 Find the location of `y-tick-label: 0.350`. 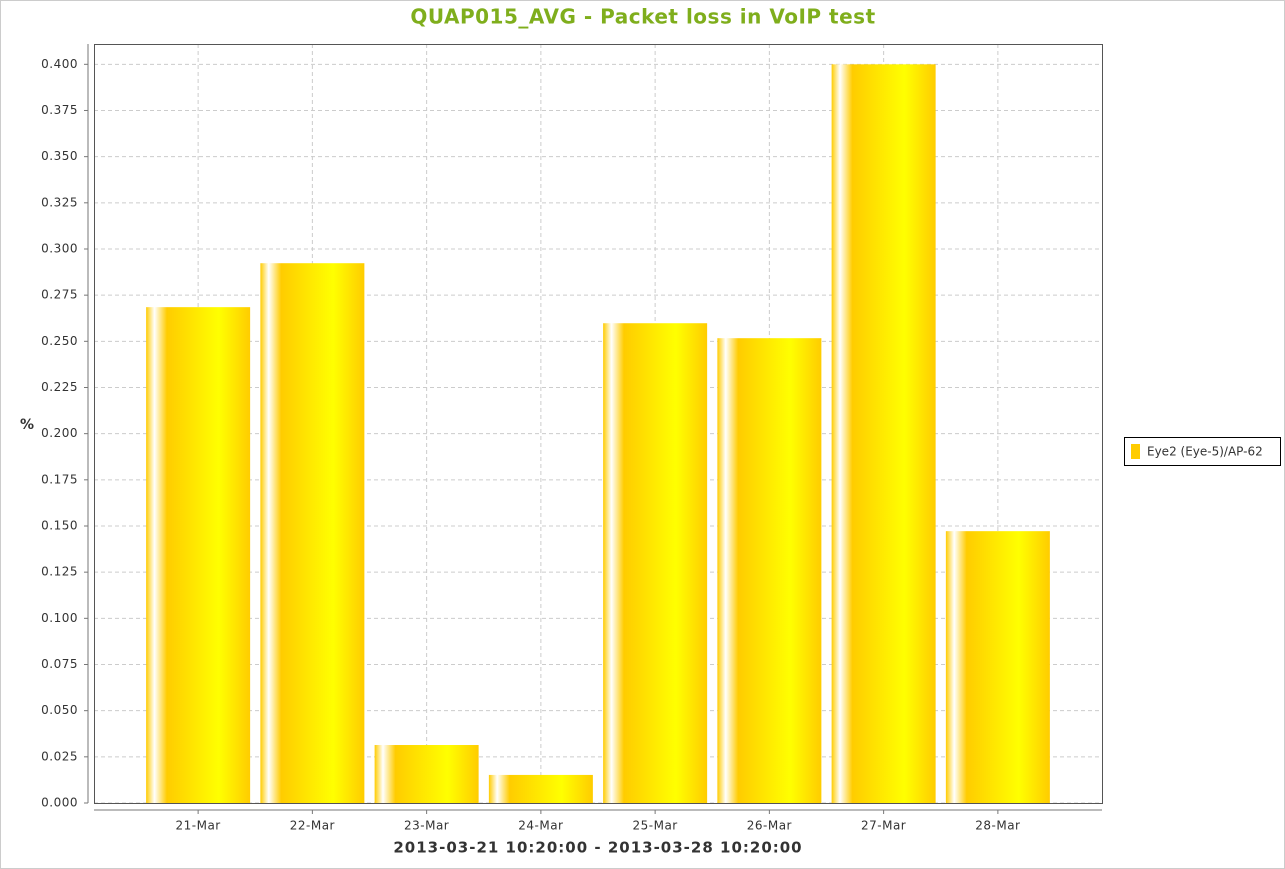

y-tick-label: 0.350 is located at coordinates (59, 156).